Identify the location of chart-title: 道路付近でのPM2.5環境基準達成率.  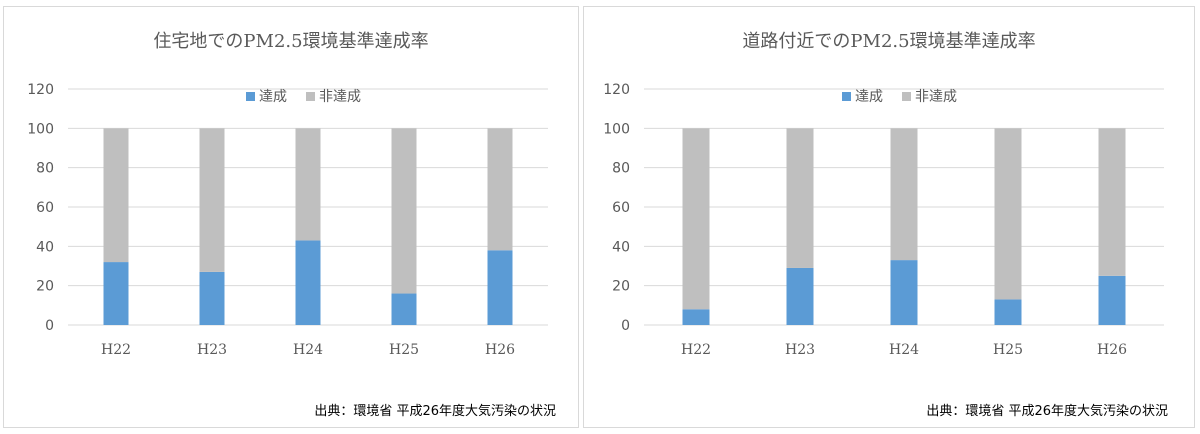
(888, 41).